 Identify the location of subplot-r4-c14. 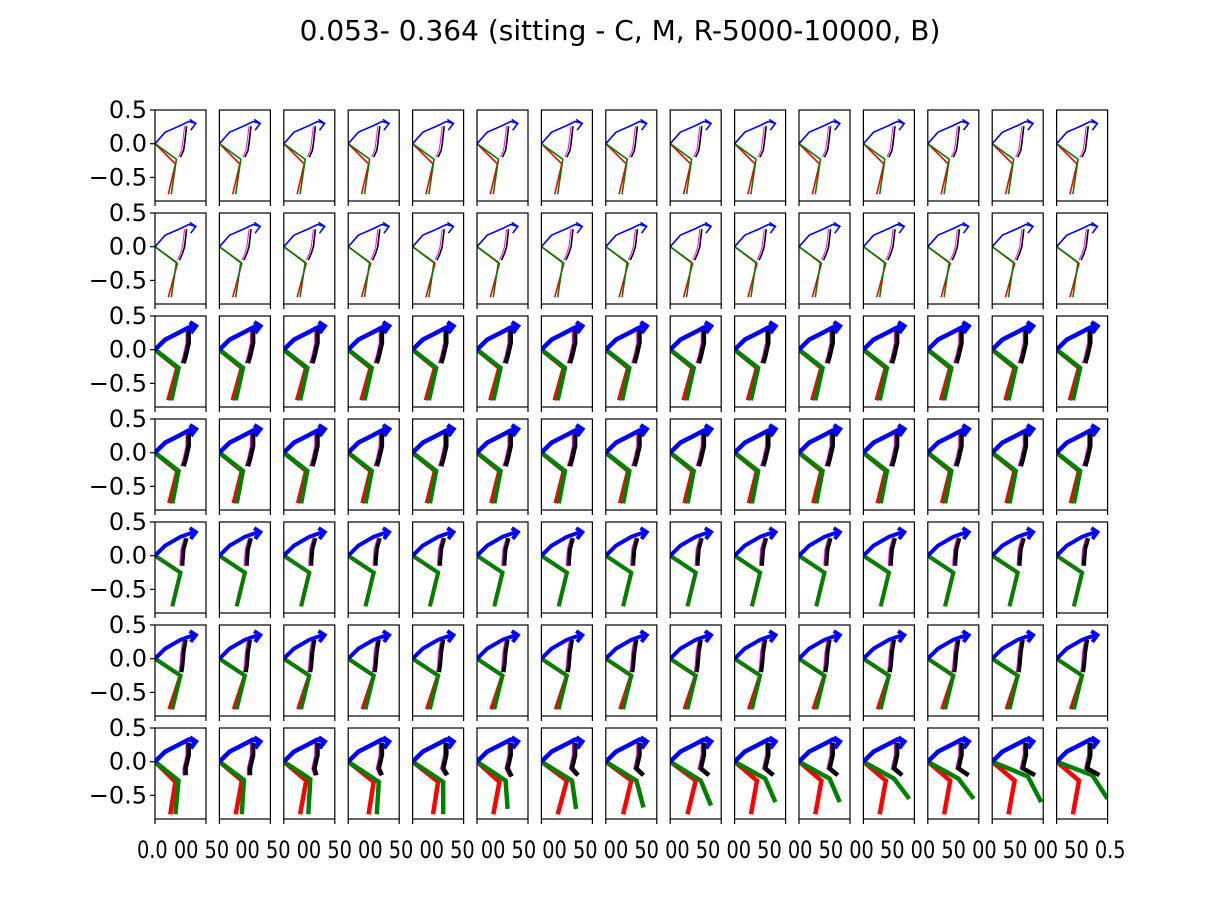
(1082, 569).